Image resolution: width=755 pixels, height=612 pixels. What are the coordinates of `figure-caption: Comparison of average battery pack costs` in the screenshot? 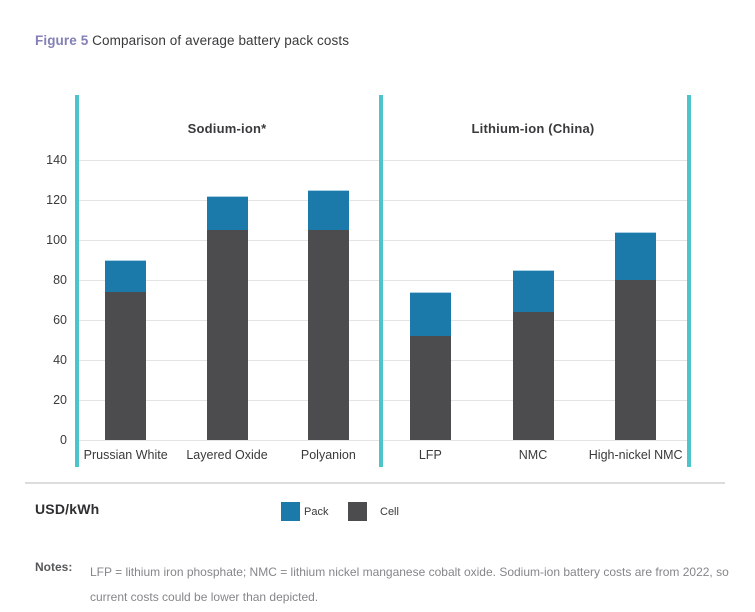 It's located at (221, 40).